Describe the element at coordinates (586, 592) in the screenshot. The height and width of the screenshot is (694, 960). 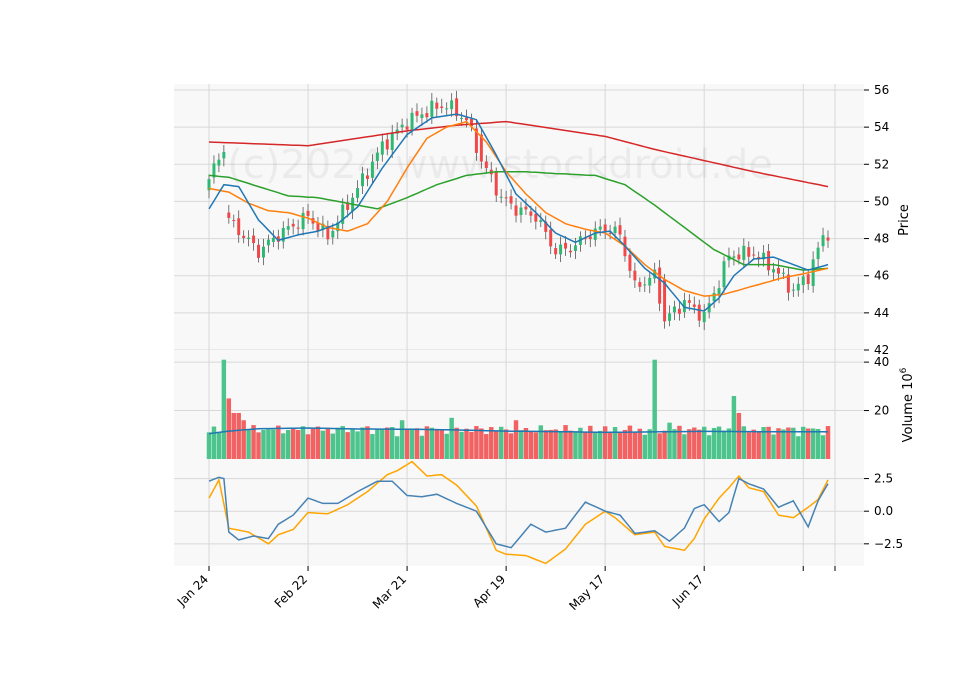
I see `x-tick-label: May 17` at that location.